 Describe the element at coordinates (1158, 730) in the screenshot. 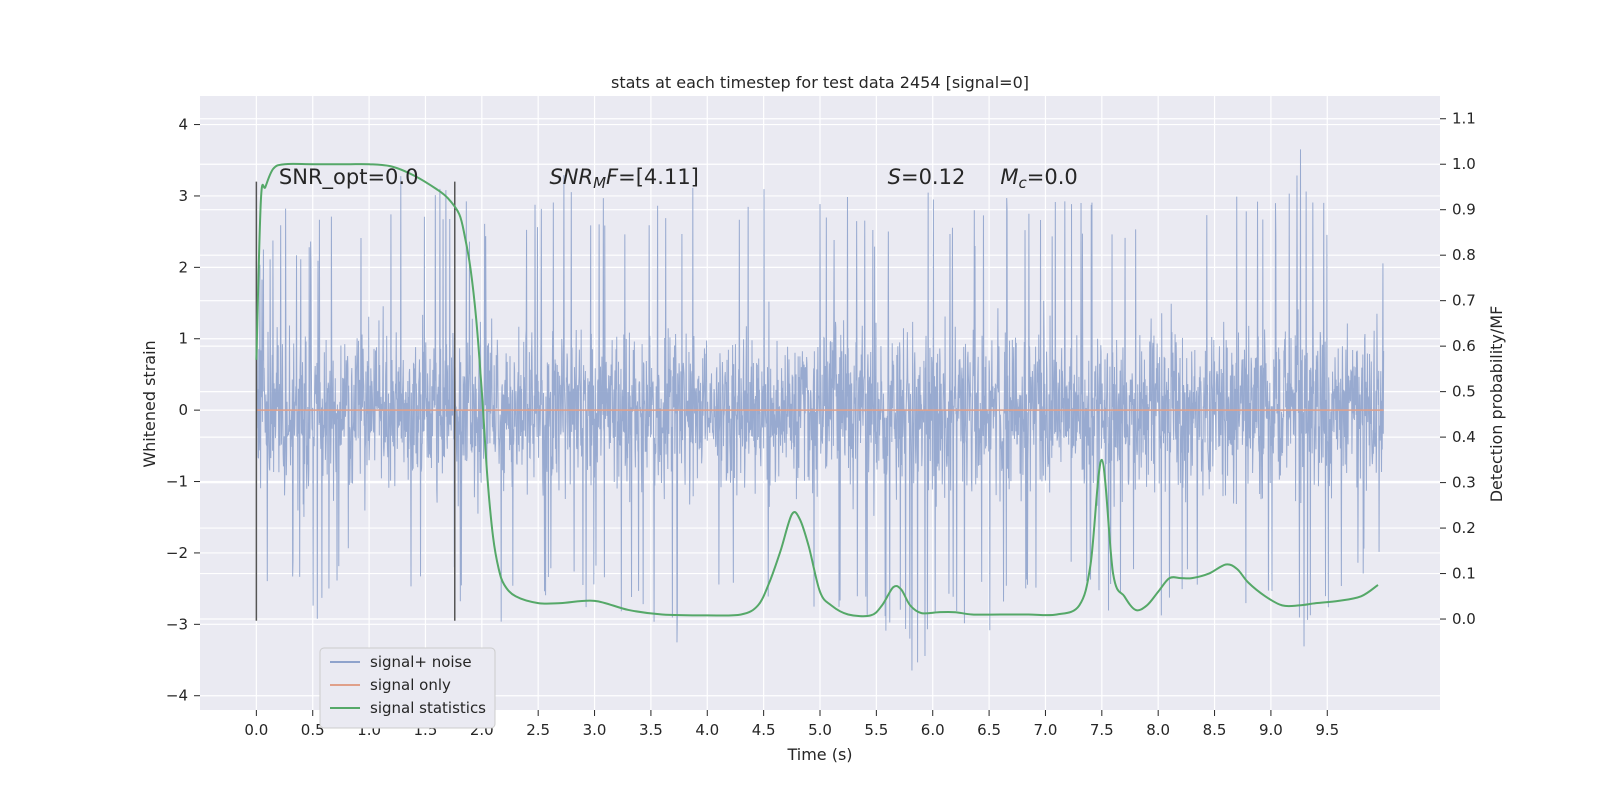

I see `x-tick-label: 8.0` at that location.